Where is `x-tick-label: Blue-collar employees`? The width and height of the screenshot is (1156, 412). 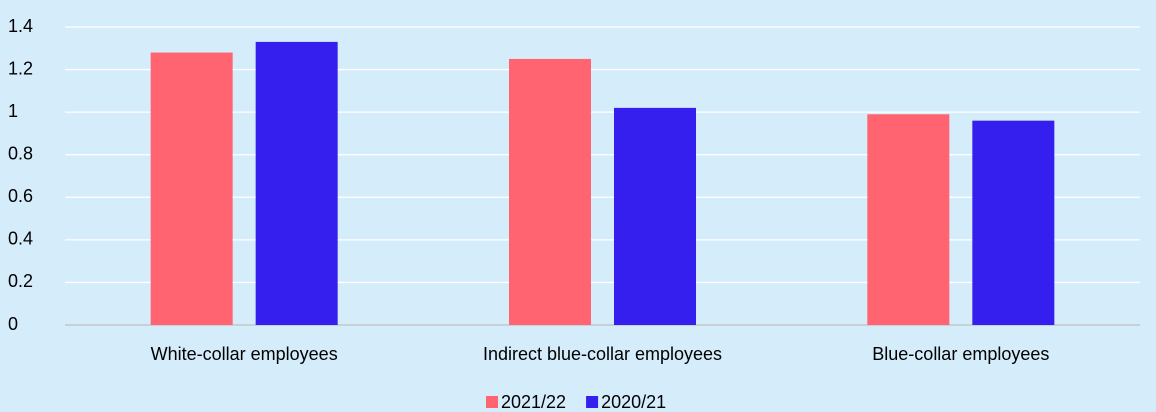
x-tick-label: Blue-collar employees is located at coordinates (960, 354).